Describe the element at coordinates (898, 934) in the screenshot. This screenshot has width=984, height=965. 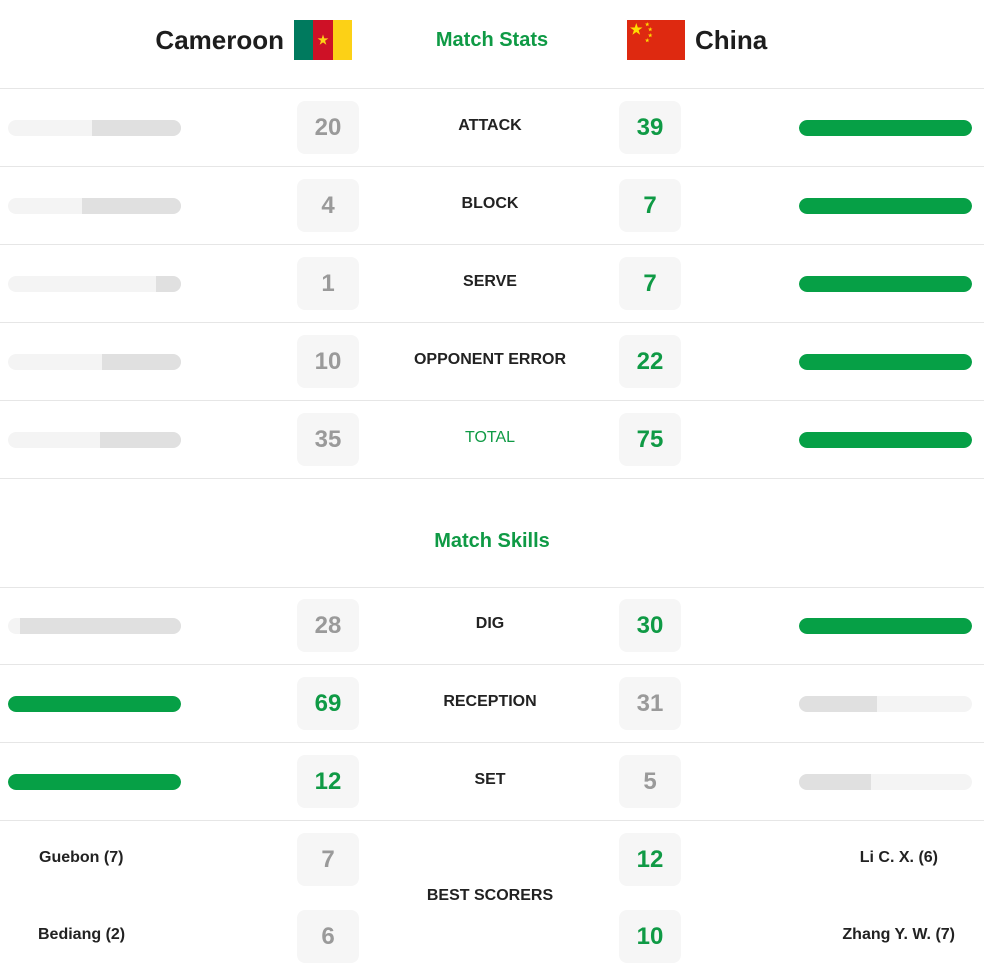
I see `away-scorer-2: Zhang Y. W. (7)` at that location.